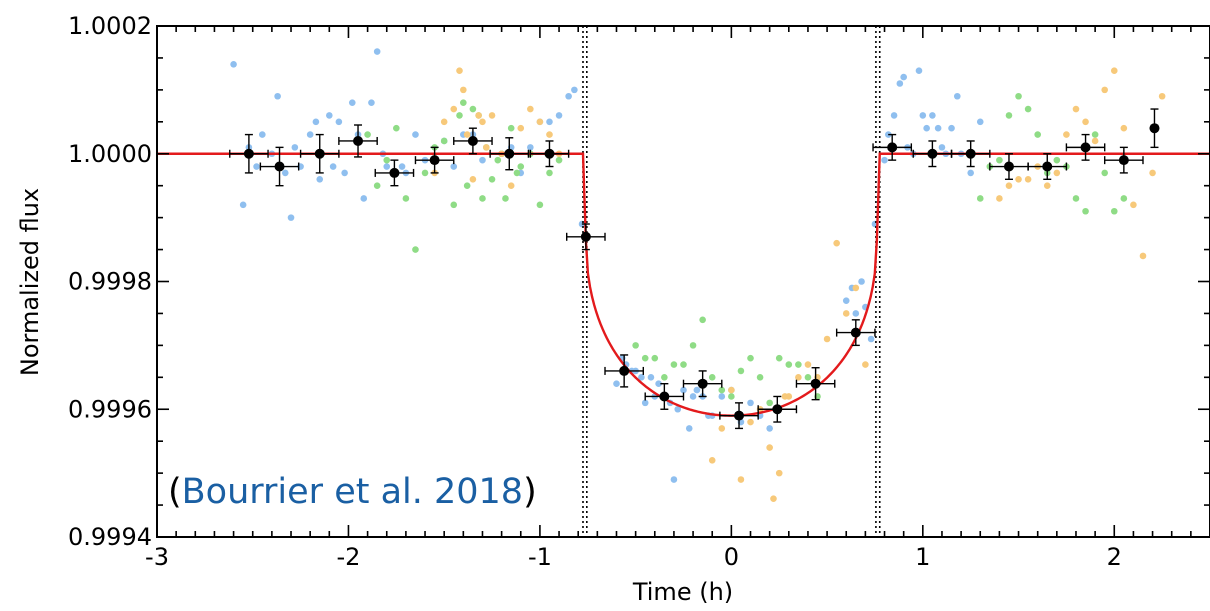 This screenshot has width=1210, height=611. Describe the element at coordinates (348, 557) in the screenshot. I see `x-tick-label: -2` at that location.